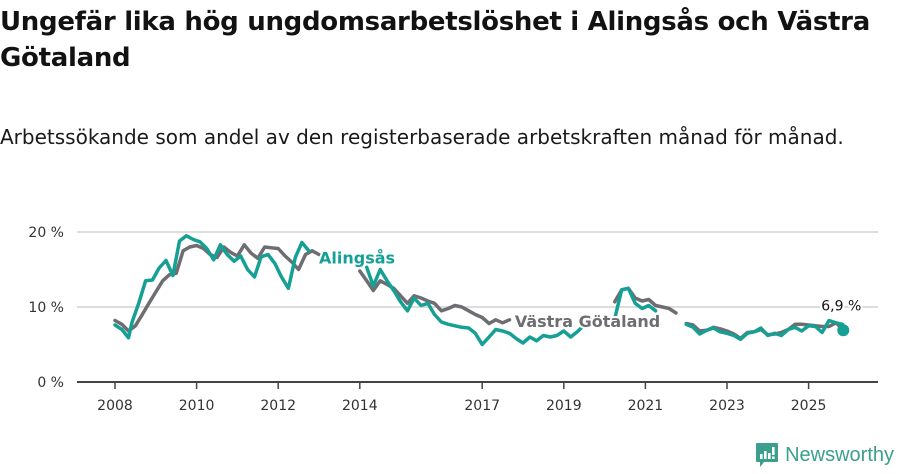  Describe the element at coordinates (46, 233) in the screenshot. I see `y-tick-label: 20 %` at that location.